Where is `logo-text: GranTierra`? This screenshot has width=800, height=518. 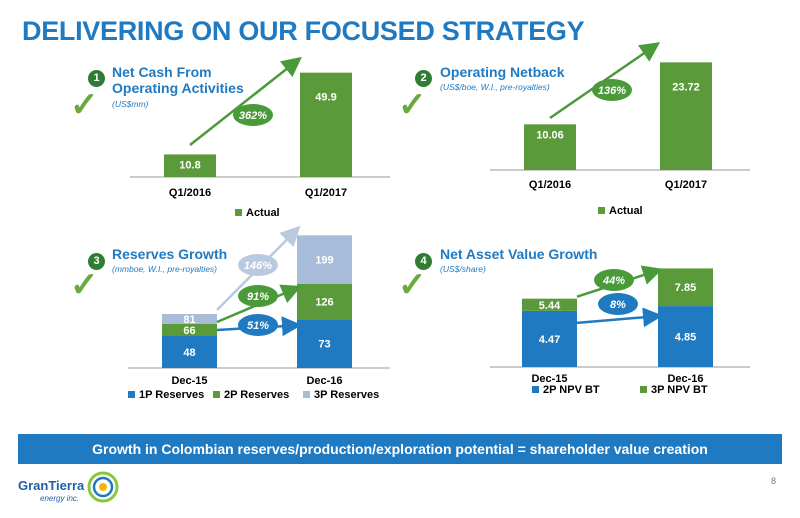
logo-text: GranTierra is located at coordinates (51, 485).